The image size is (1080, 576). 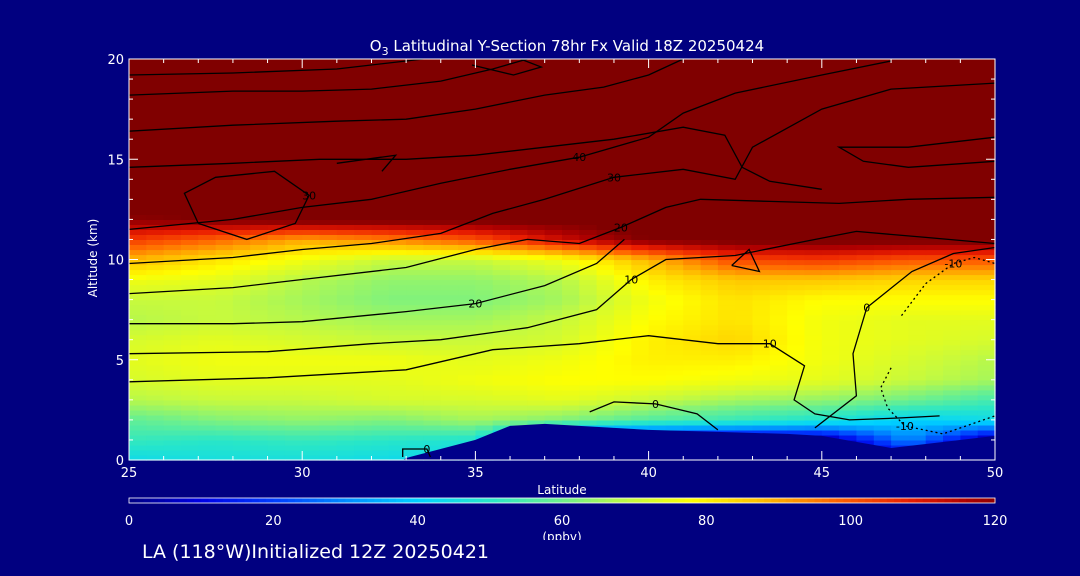 I want to click on contour-label: 30, so click(x=614, y=177).